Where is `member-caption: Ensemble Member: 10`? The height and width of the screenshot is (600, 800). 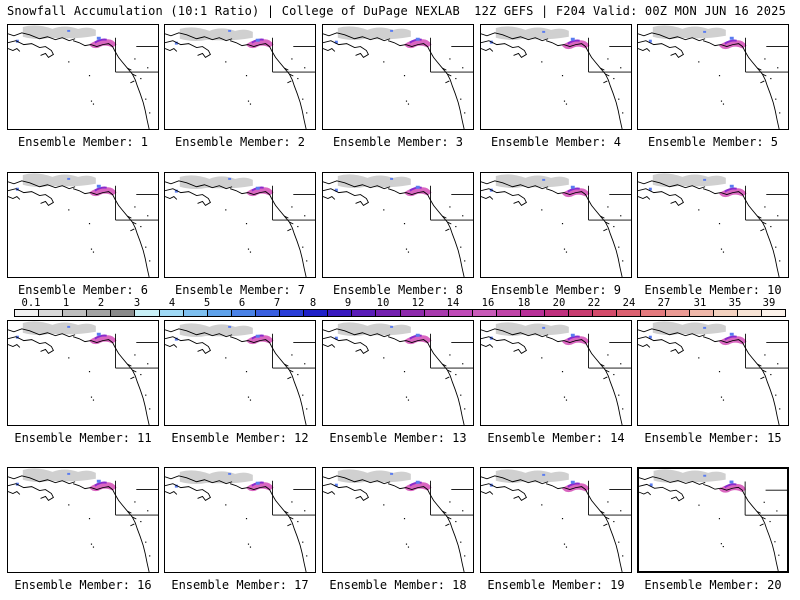 member-caption: Ensemble Member: 10 is located at coordinates (713, 290).